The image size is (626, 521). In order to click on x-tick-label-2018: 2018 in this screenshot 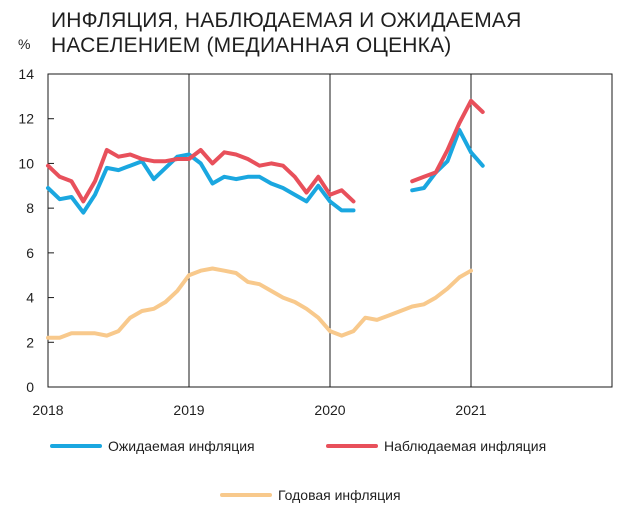, I will do `click(47, 410)`.